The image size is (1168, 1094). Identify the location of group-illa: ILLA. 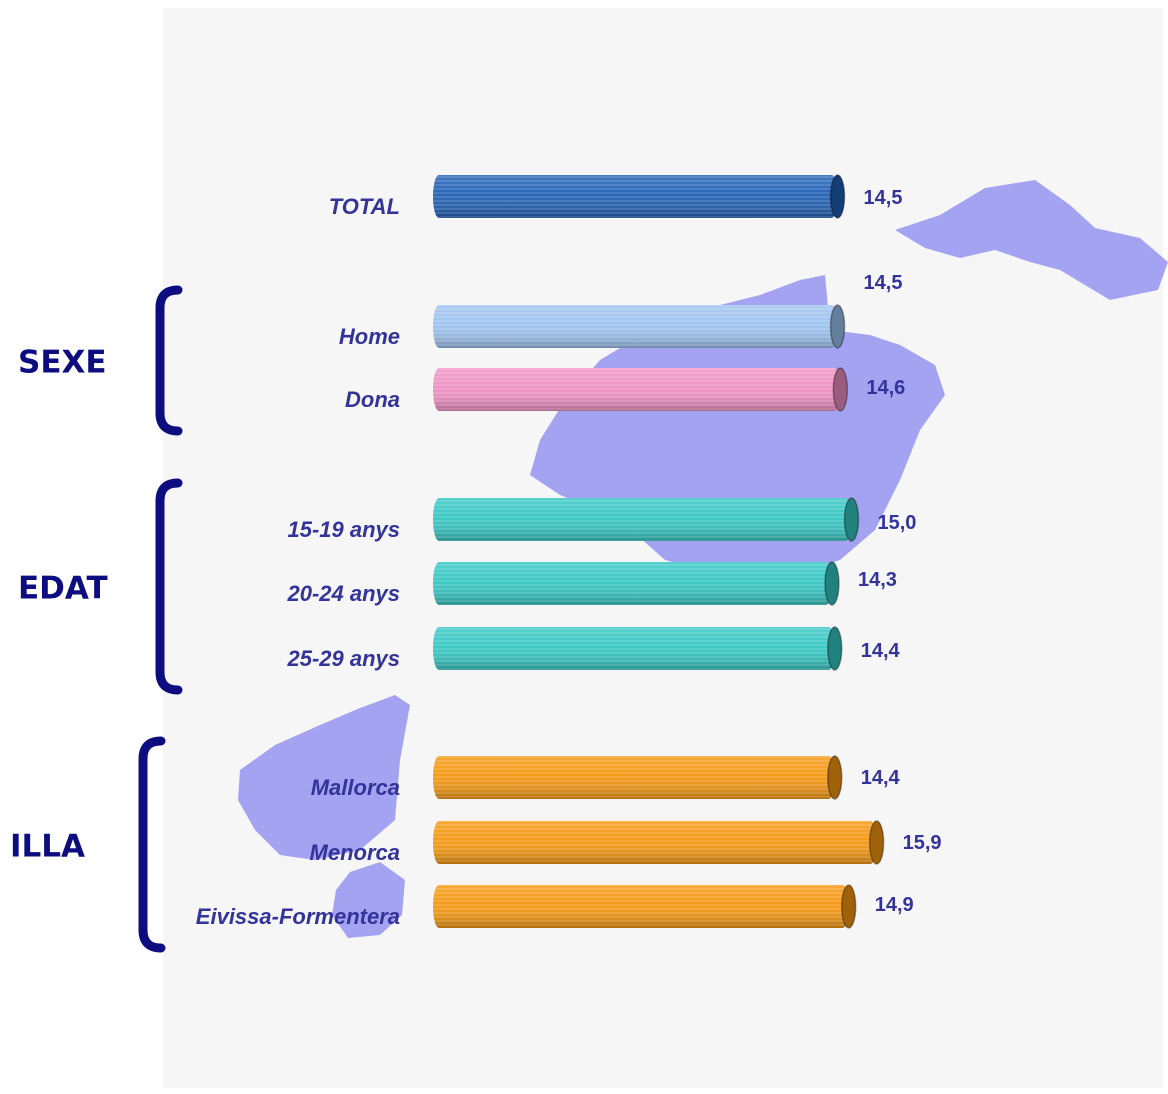
(88, 844).